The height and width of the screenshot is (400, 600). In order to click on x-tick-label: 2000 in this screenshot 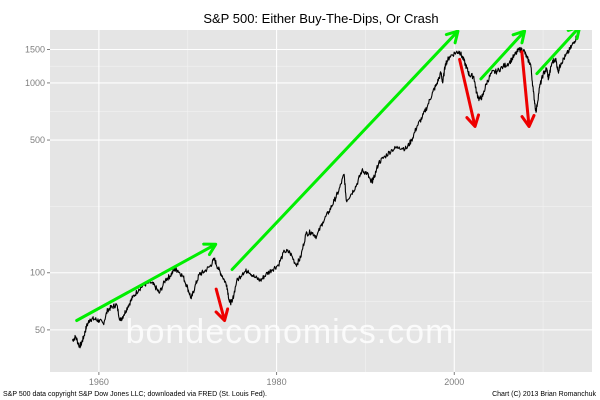, I will do `click(454, 382)`.